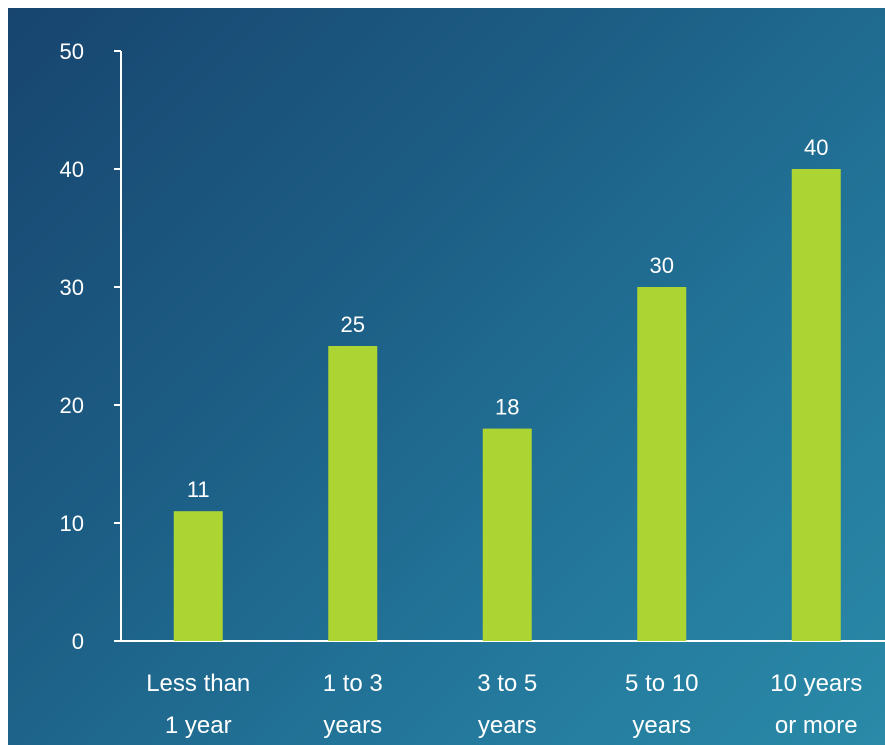  What do you see at coordinates (353, 683) in the screenshot?
I see `x-tick-label: 1 to 3` at bounding box center [353, 683].